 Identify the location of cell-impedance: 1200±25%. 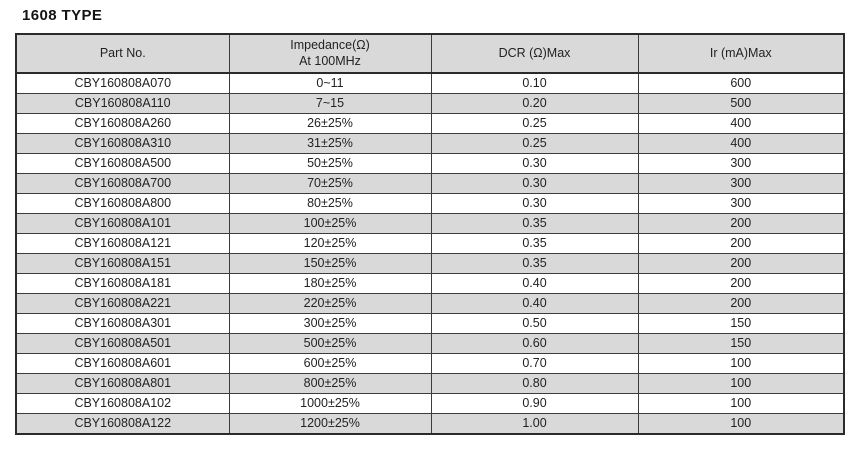
(330, 424).